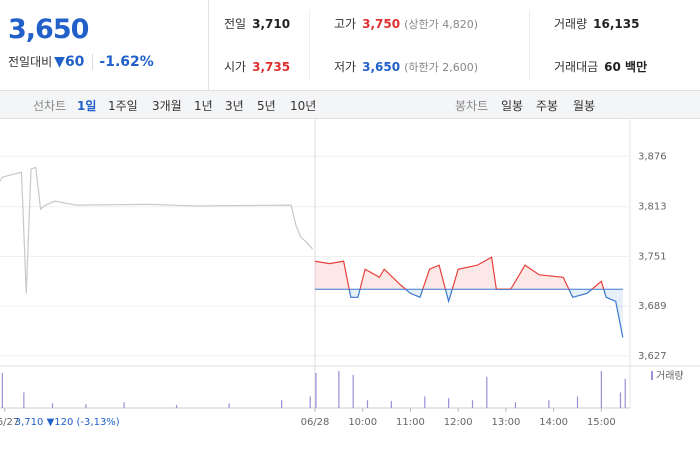 This screenshot has height=450, width=700. Describe the element at coordinates (472, 106) in the screenshot. I see `tab-group-label: 봉차트` at that location.